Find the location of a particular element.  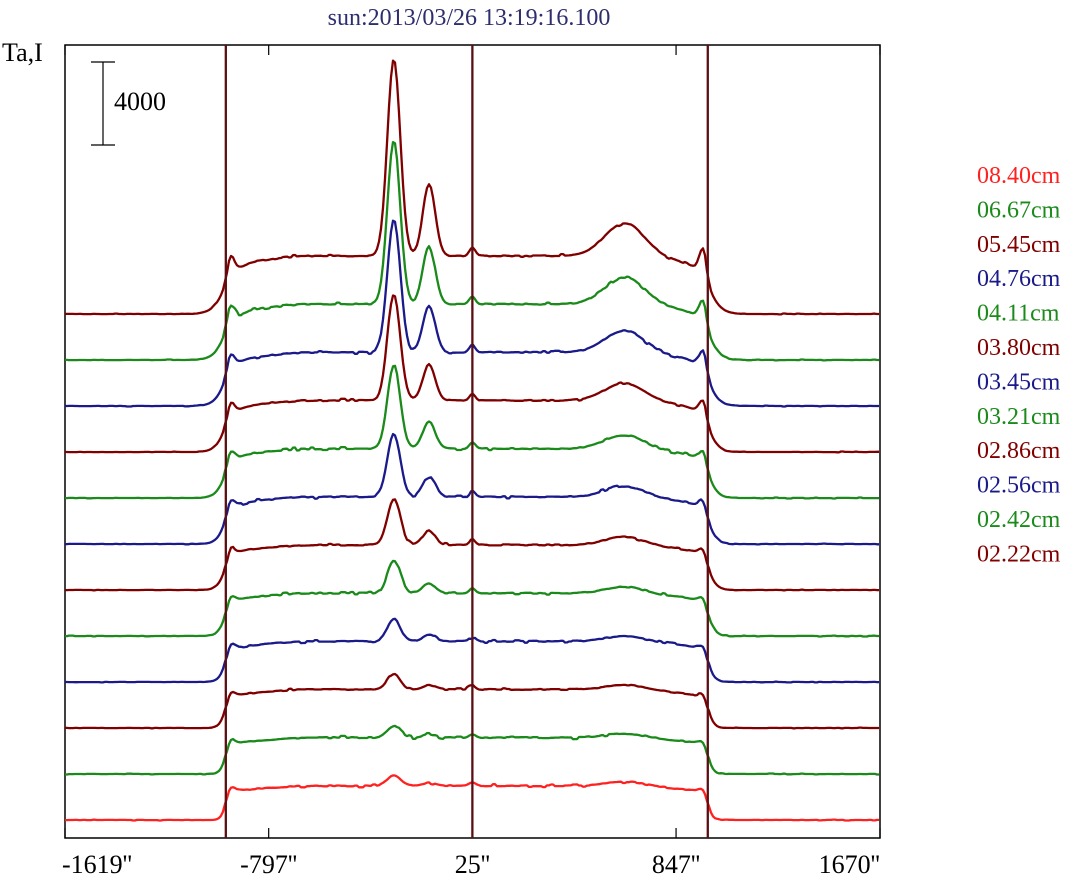

legend-entry: 02.22cm is located at coordinates (1019, 554).